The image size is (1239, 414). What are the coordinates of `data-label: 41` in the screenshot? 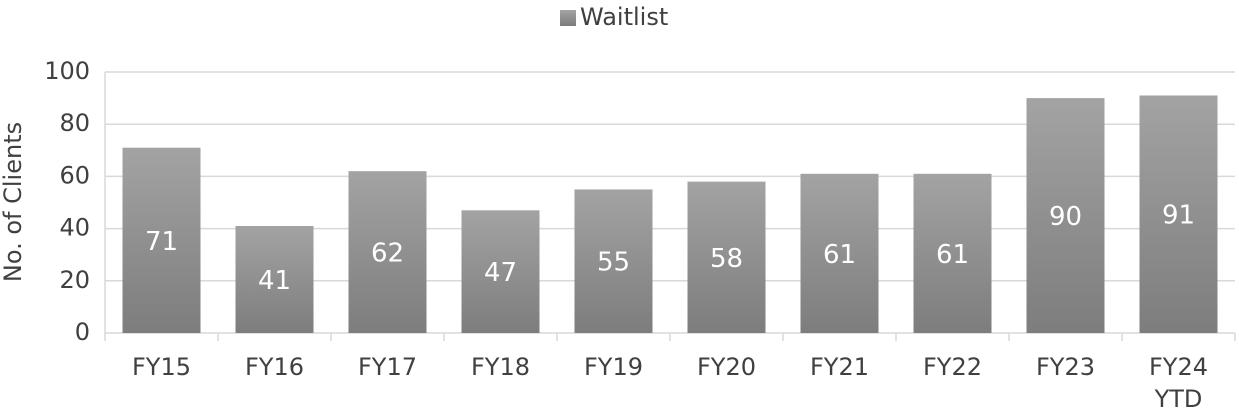 It's located at (274, 281).